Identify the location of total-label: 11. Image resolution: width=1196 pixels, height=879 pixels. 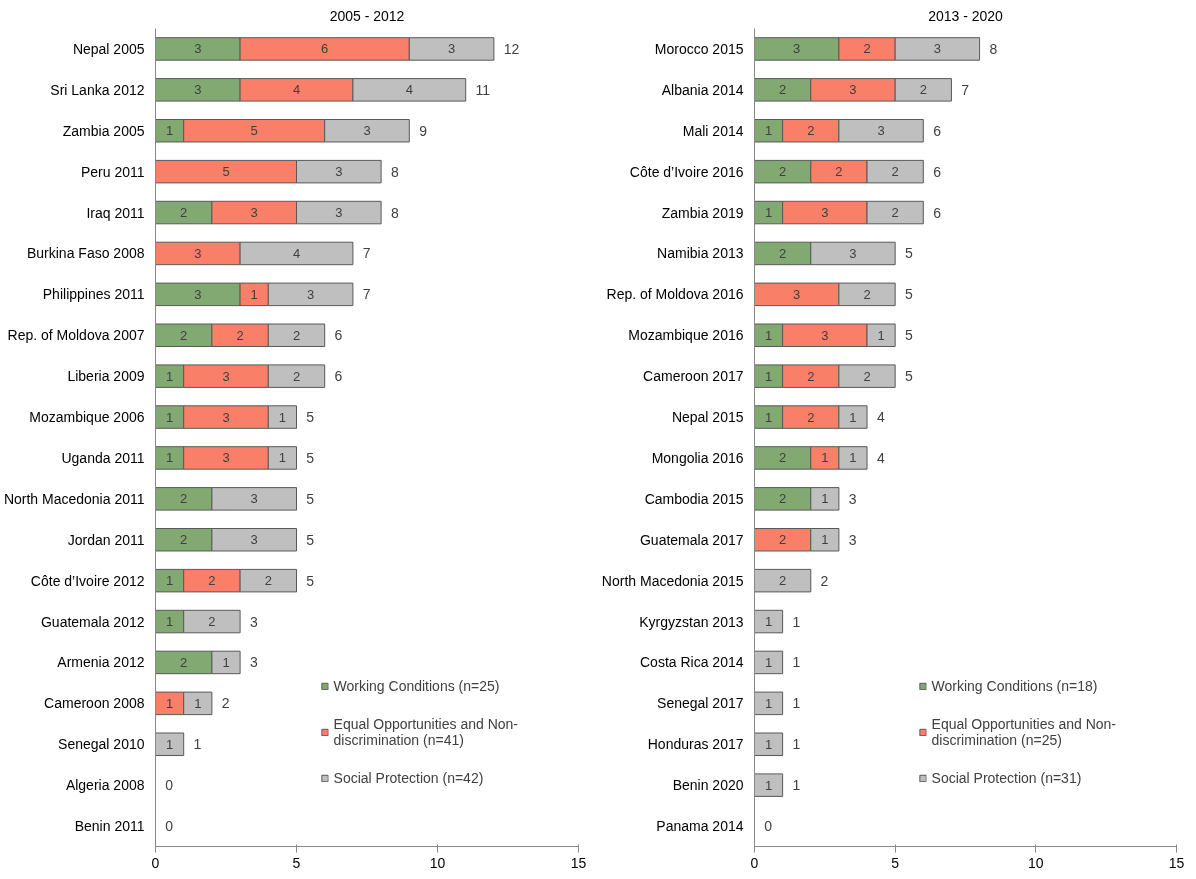
(483, 89).